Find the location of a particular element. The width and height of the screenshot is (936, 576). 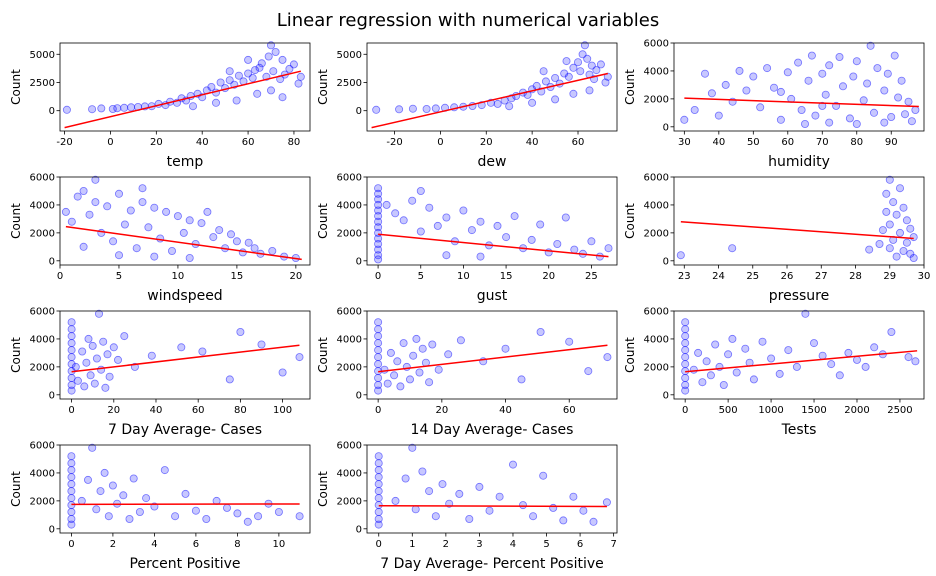

x-tick-label: 0 is located at coordinates (71, 544).